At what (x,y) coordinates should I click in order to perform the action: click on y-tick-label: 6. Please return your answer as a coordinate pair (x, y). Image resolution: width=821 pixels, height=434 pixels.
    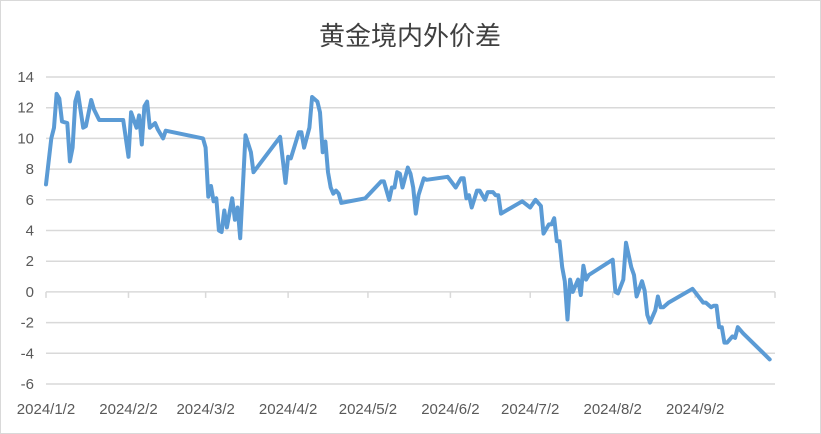
    Looking at the image, I should click on (30, 200).